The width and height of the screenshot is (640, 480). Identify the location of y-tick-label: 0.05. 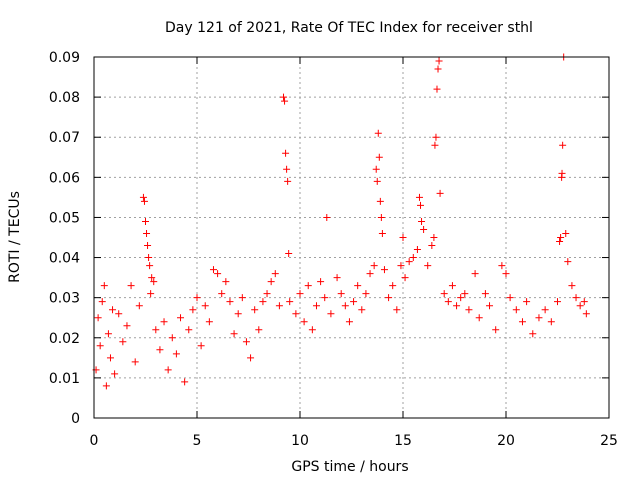
(64, 218).